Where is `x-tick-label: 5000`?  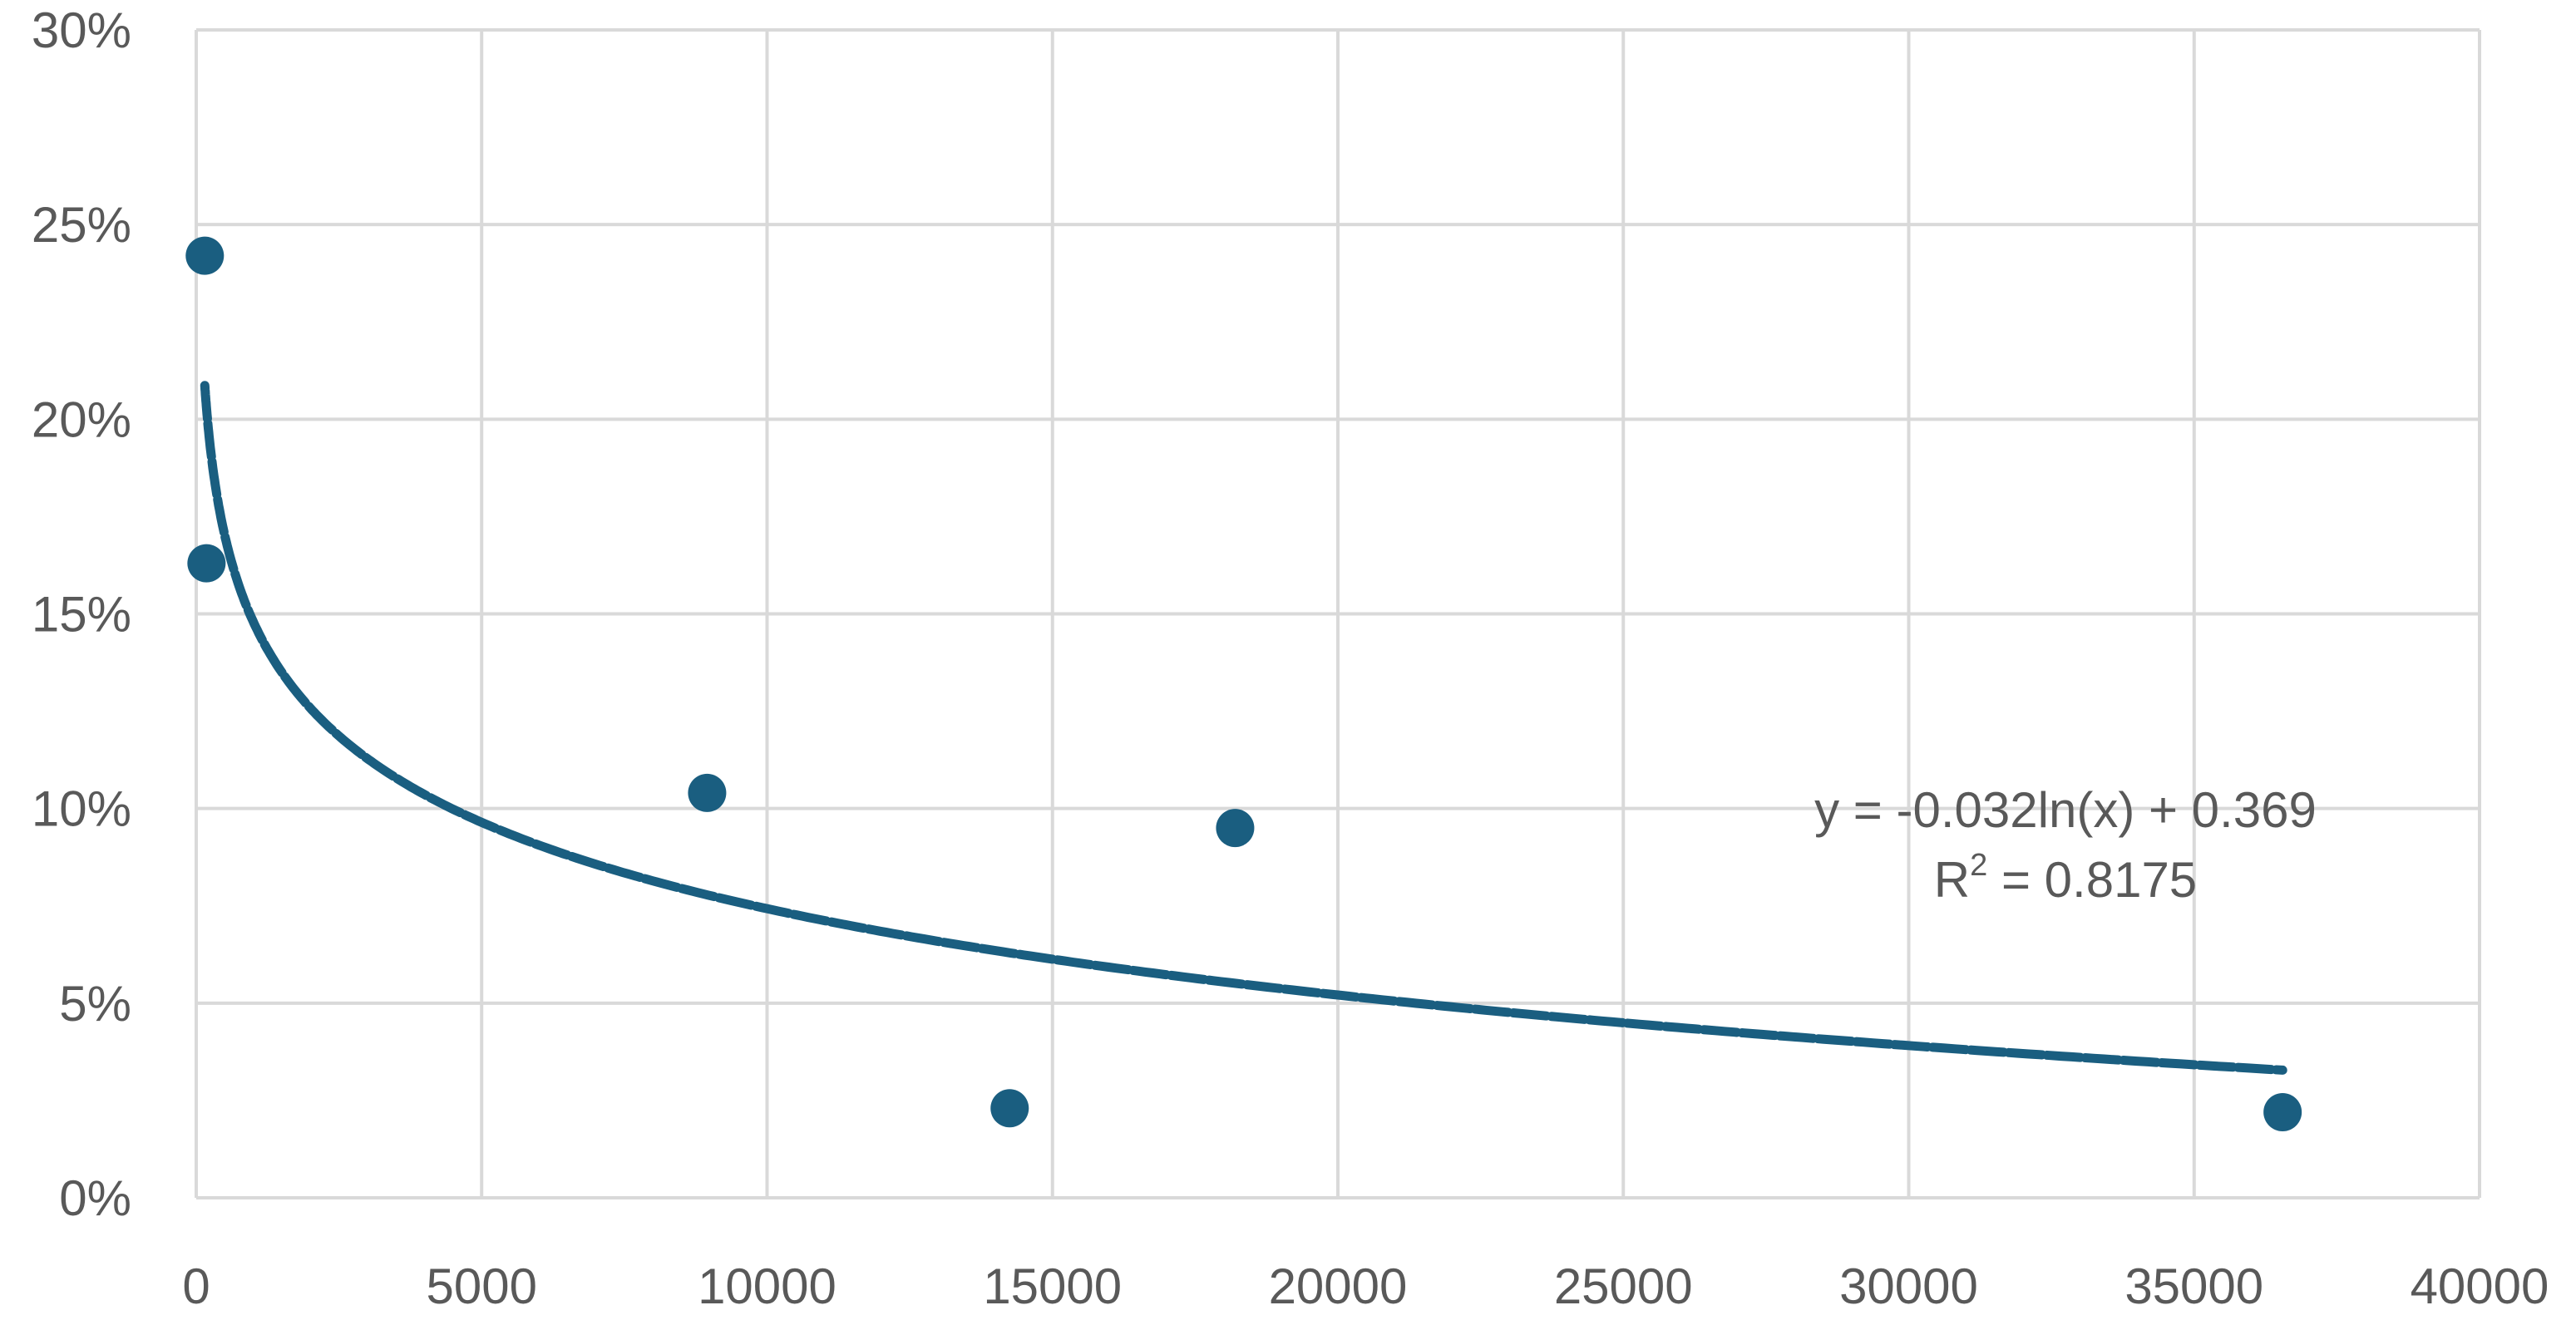
x-tick-label: 5000 is located at coordinates (482, 1286).